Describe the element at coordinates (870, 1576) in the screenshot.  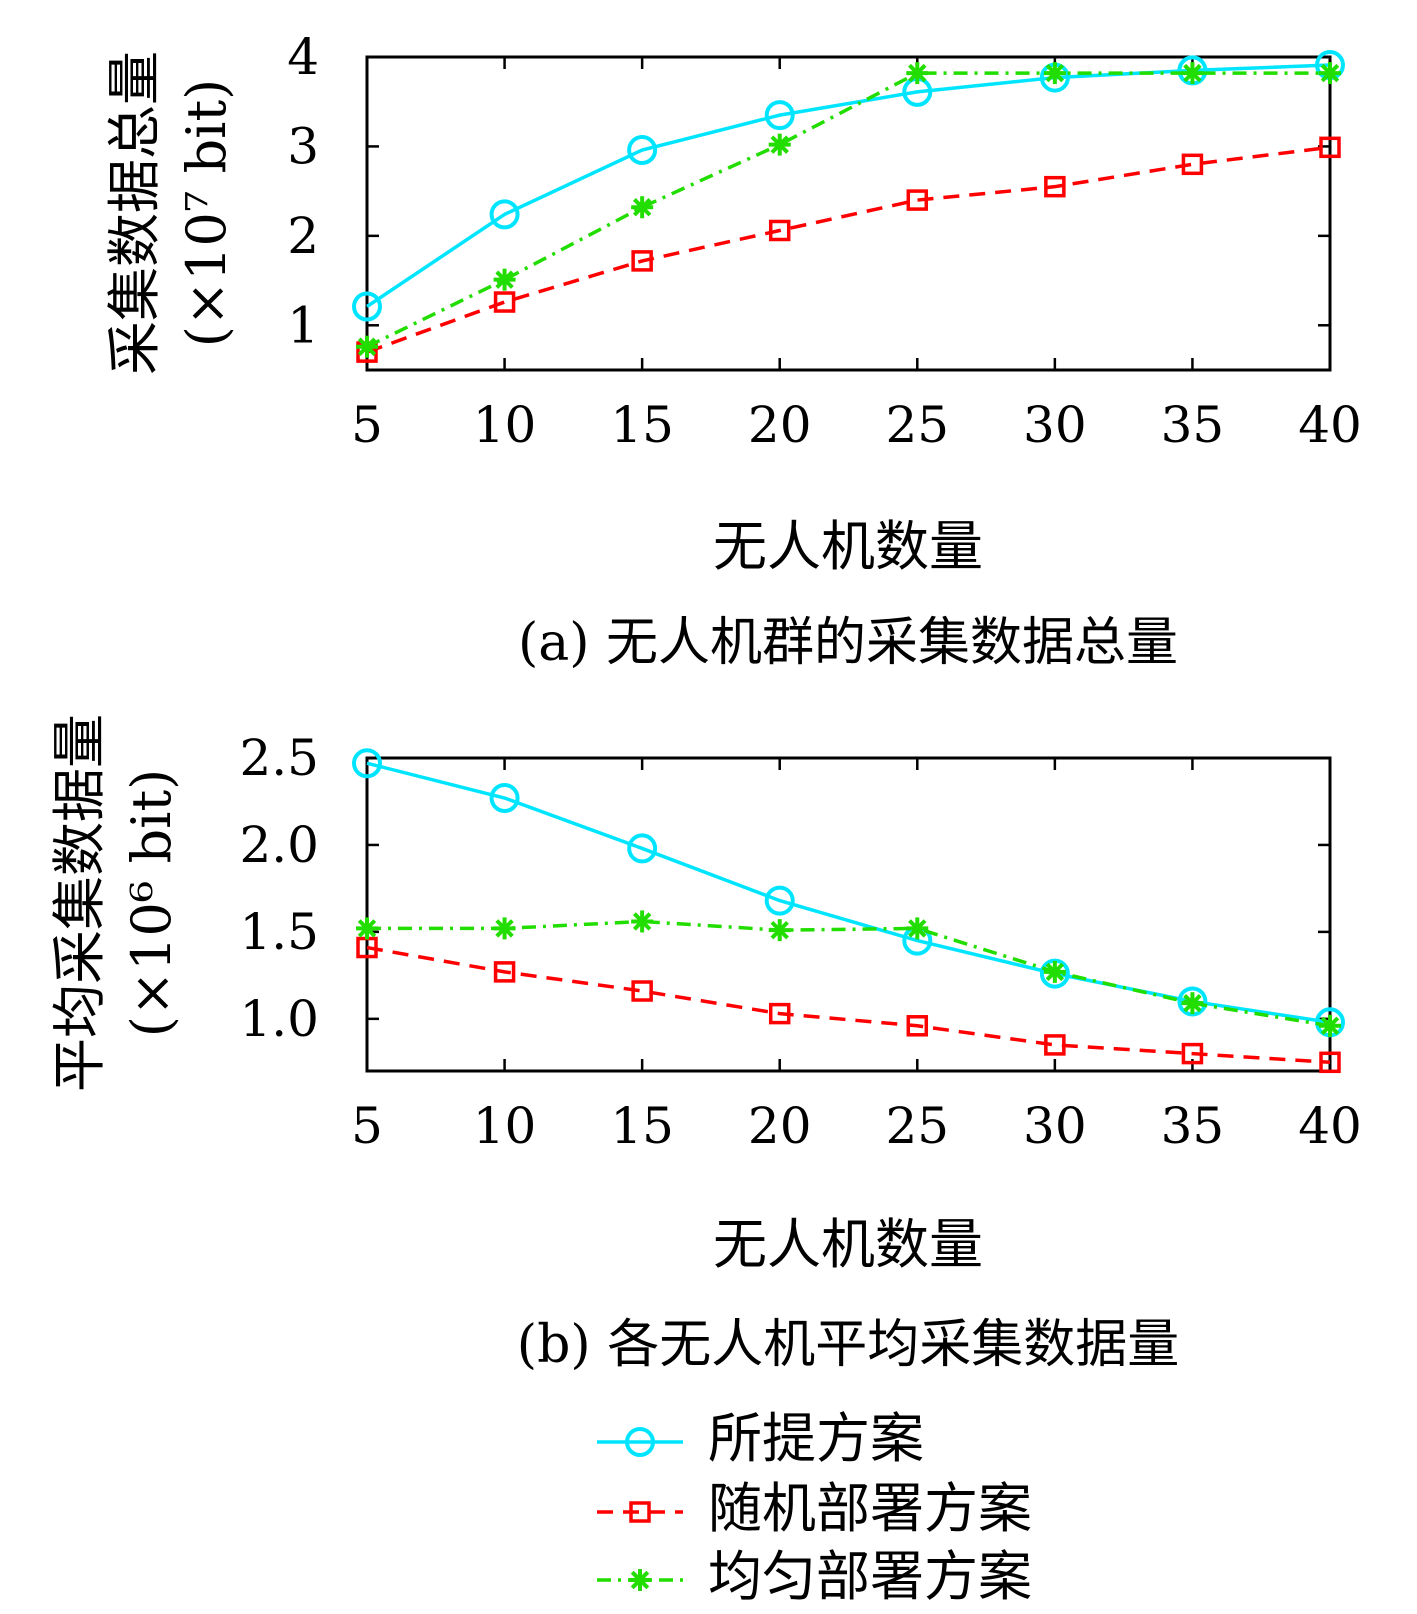
I see `legend-label-uniform: 均匀部署方案` at that location.